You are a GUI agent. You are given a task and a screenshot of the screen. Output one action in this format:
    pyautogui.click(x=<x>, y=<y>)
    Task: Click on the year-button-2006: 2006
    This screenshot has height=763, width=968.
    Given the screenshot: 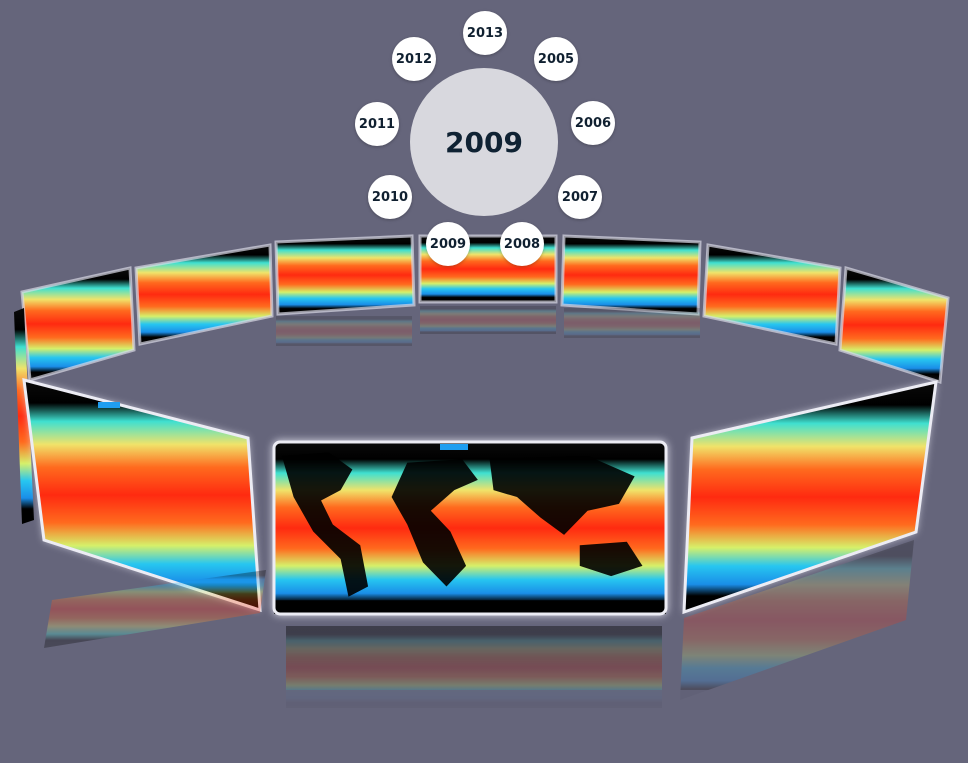 What is the action you would take?
    pyautogui.click(x=593, y=123)
    